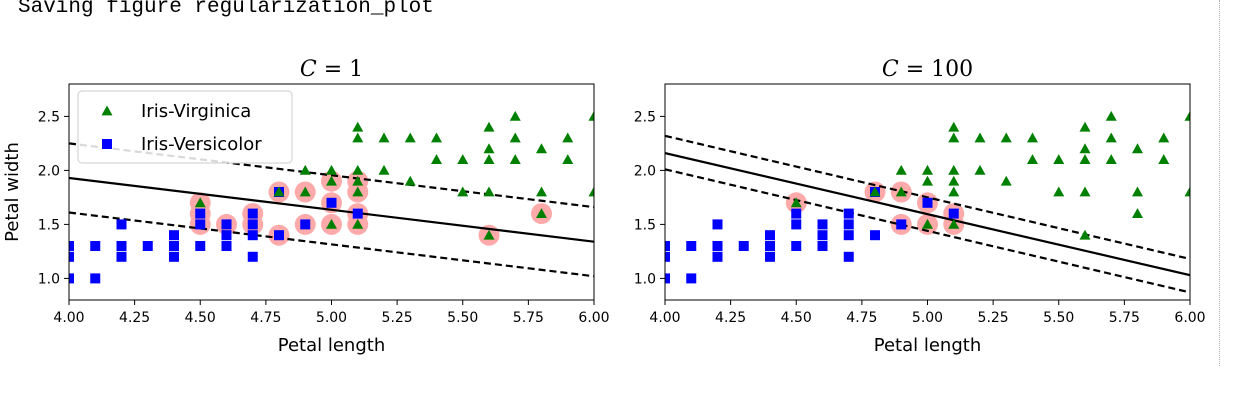 The width and height of the screenshot is (1238, 412). Describe the element at coordinates (645, 279) in the screenshot. I see `y-tick-label: 1.0` at that location.